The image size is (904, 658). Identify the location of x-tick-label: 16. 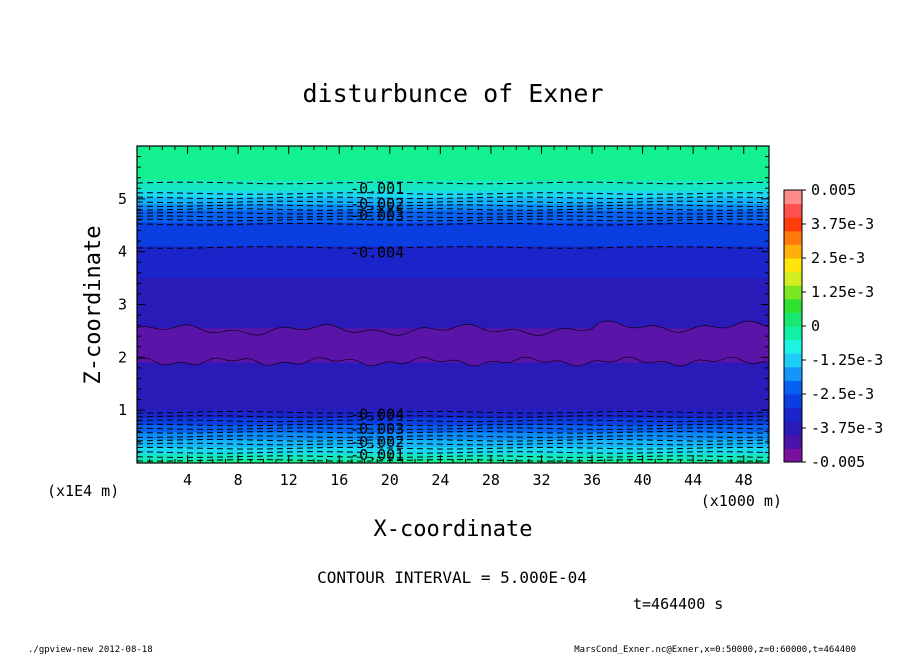
(339, 480).